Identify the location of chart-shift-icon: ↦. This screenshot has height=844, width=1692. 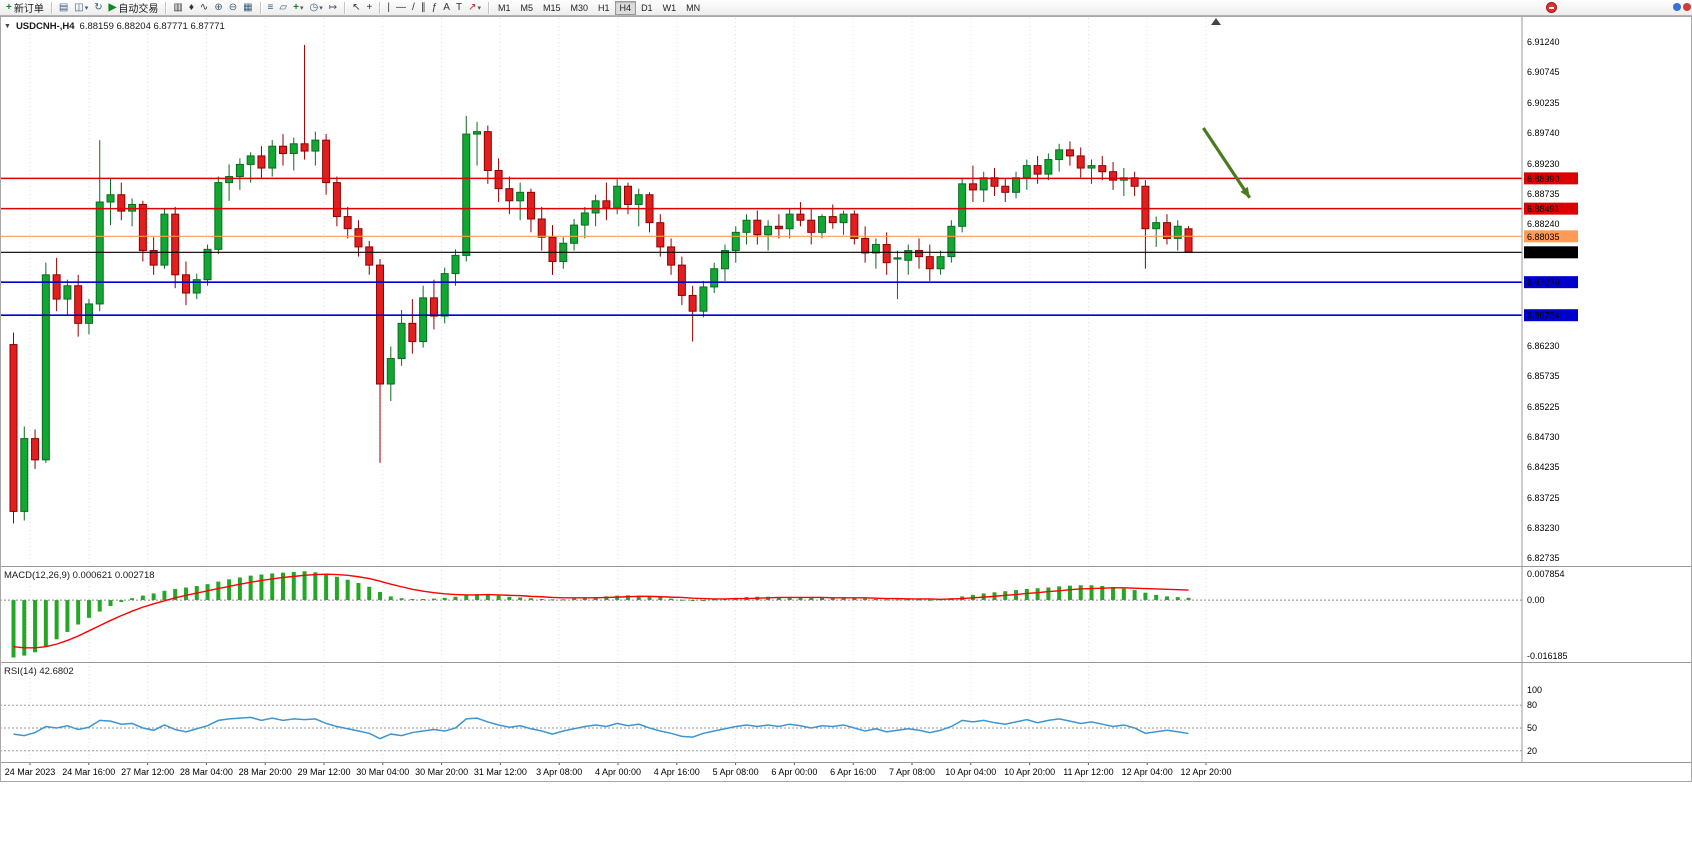
(333, 7).